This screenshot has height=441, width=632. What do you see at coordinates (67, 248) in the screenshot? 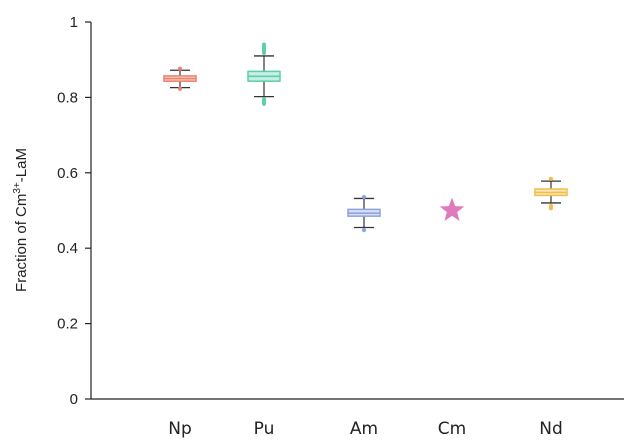
I see `y-tick-label: 0.4` at bounding box center [67, 248].